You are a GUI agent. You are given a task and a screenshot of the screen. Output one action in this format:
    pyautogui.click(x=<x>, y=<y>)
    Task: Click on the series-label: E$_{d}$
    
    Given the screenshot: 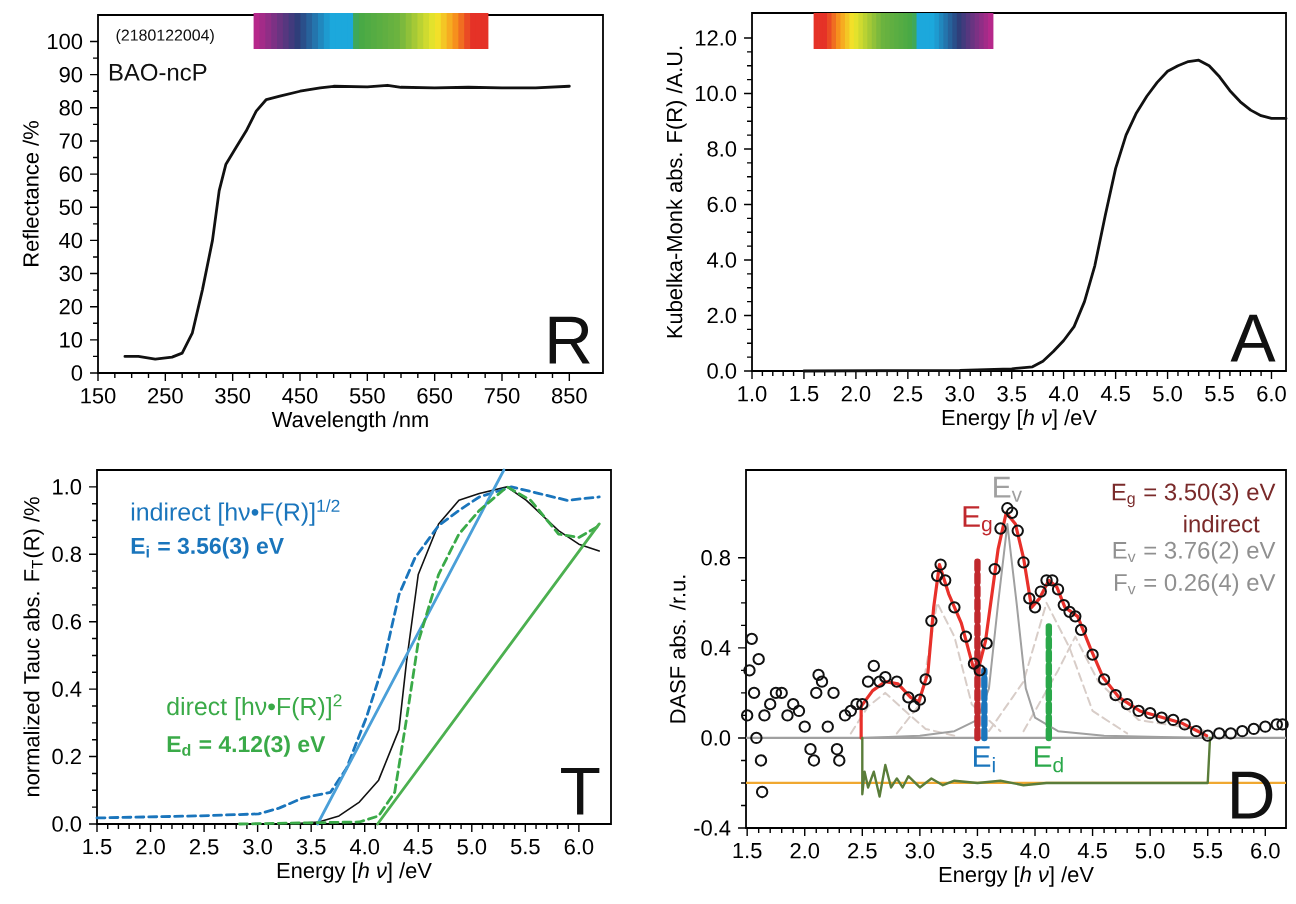 What is the action you would take?
    pyautogui.click(x=1048, y=759)
    